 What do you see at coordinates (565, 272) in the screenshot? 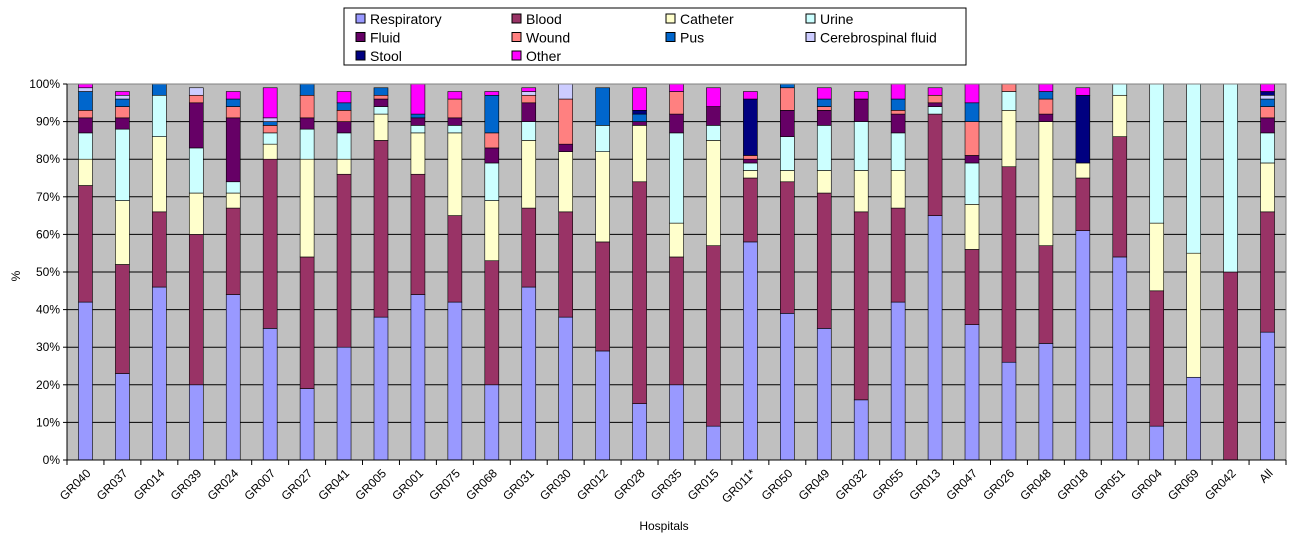
I see `bar-stack-GR030` at bounding box center [565, 272].